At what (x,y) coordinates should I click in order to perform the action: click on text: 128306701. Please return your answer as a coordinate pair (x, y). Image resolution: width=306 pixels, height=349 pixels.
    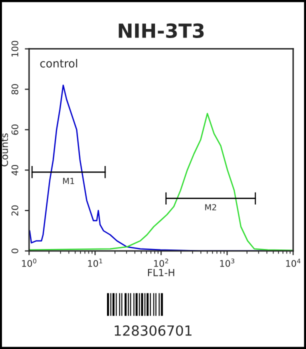
    Looking at the image, I should click on (153, 330).